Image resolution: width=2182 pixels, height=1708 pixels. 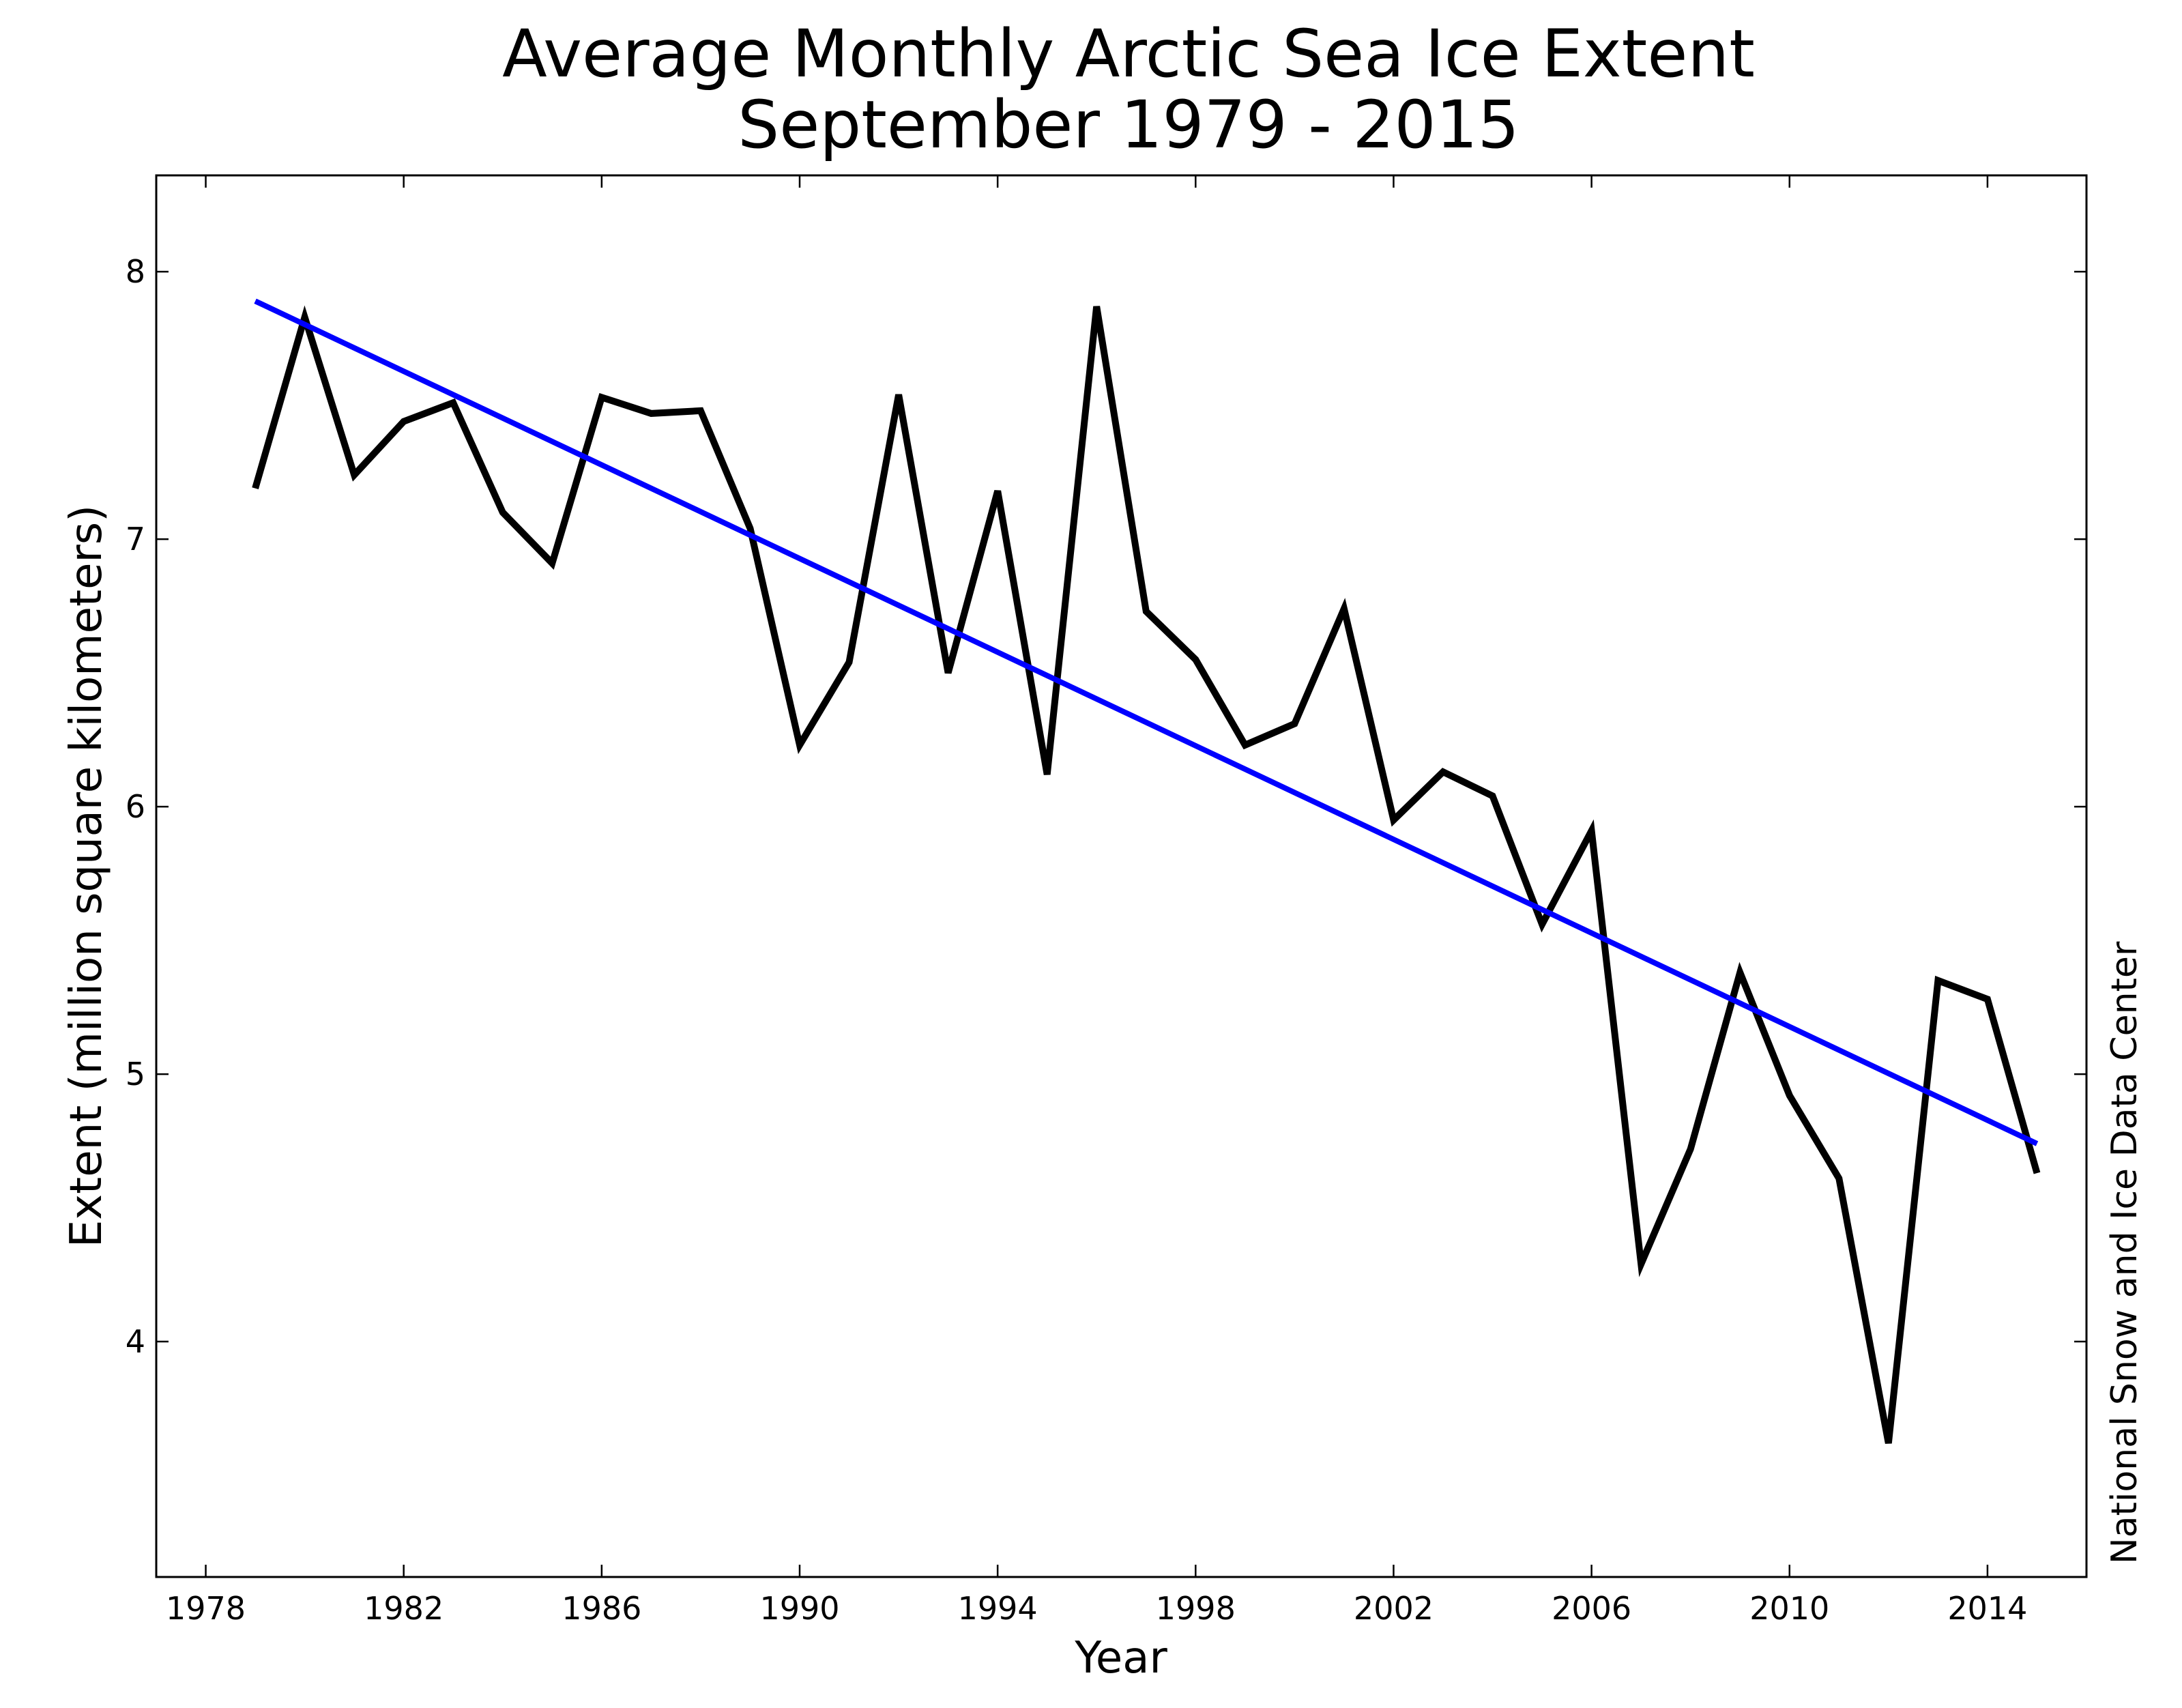 What do you see at coordinates (135, 807) in the screenshot?
I see `y-tick-label: 6` at bounding box center [135, 807].